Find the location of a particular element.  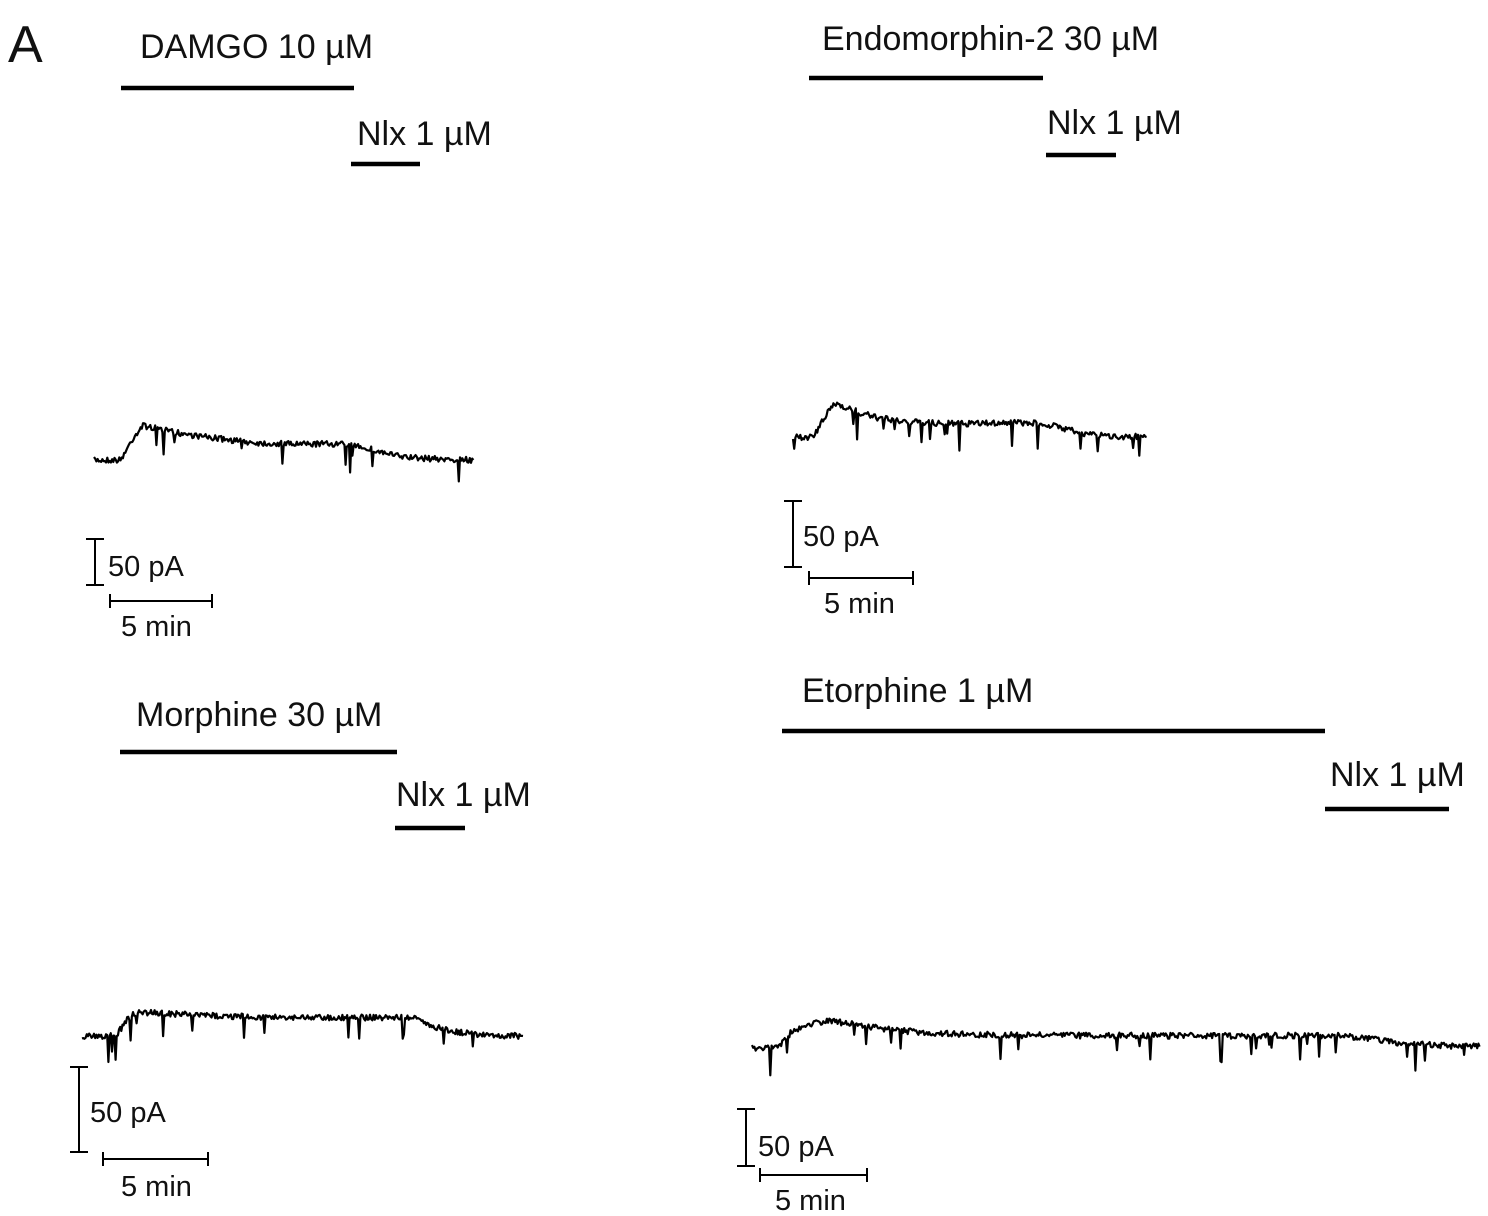

panel-label: A is located at coordinates (25, 45).